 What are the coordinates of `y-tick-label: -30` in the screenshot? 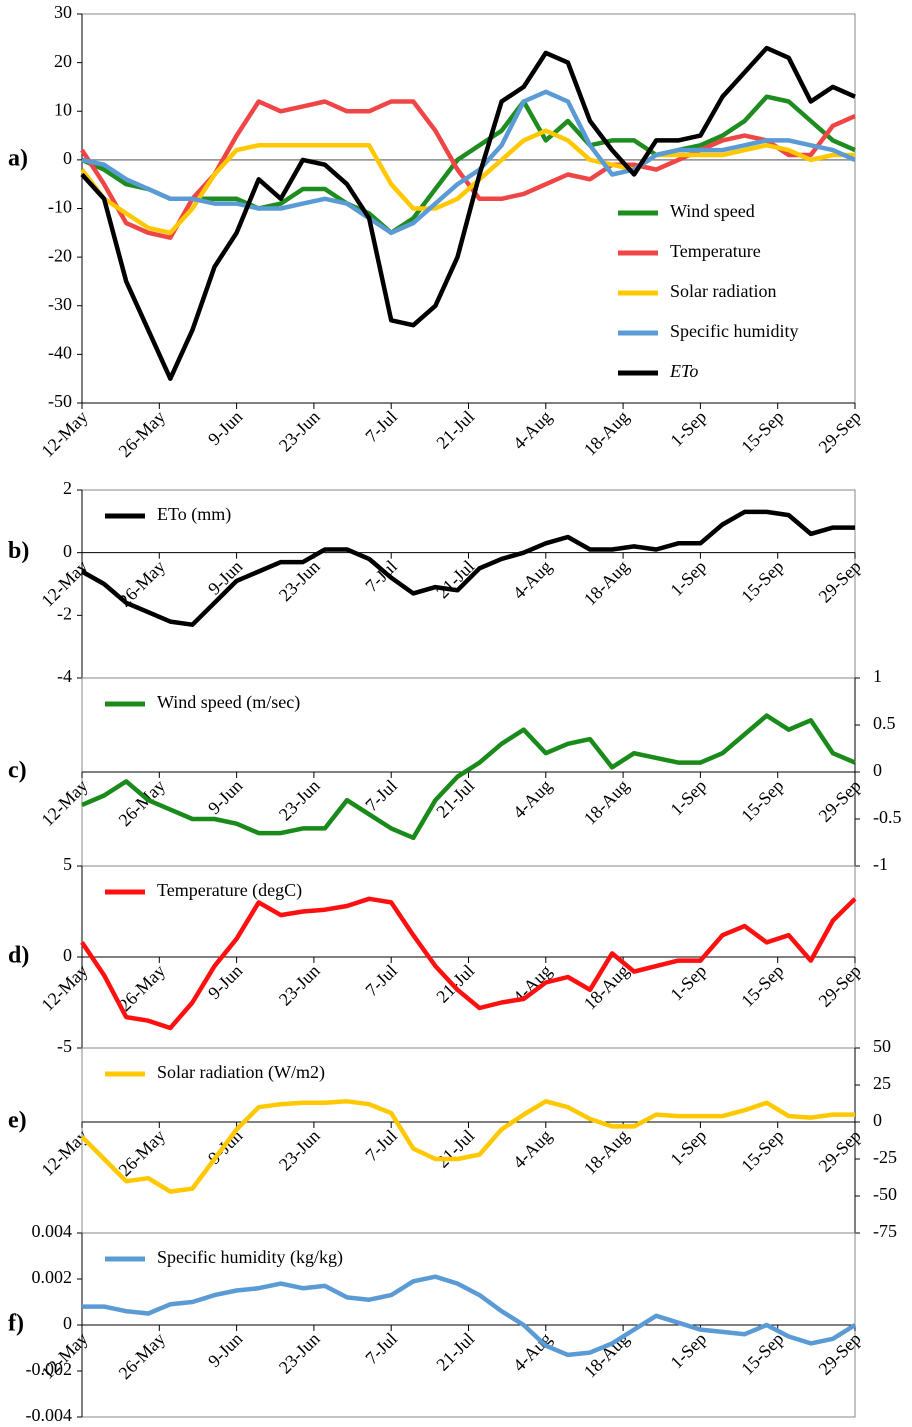 It's located at (60, 304).